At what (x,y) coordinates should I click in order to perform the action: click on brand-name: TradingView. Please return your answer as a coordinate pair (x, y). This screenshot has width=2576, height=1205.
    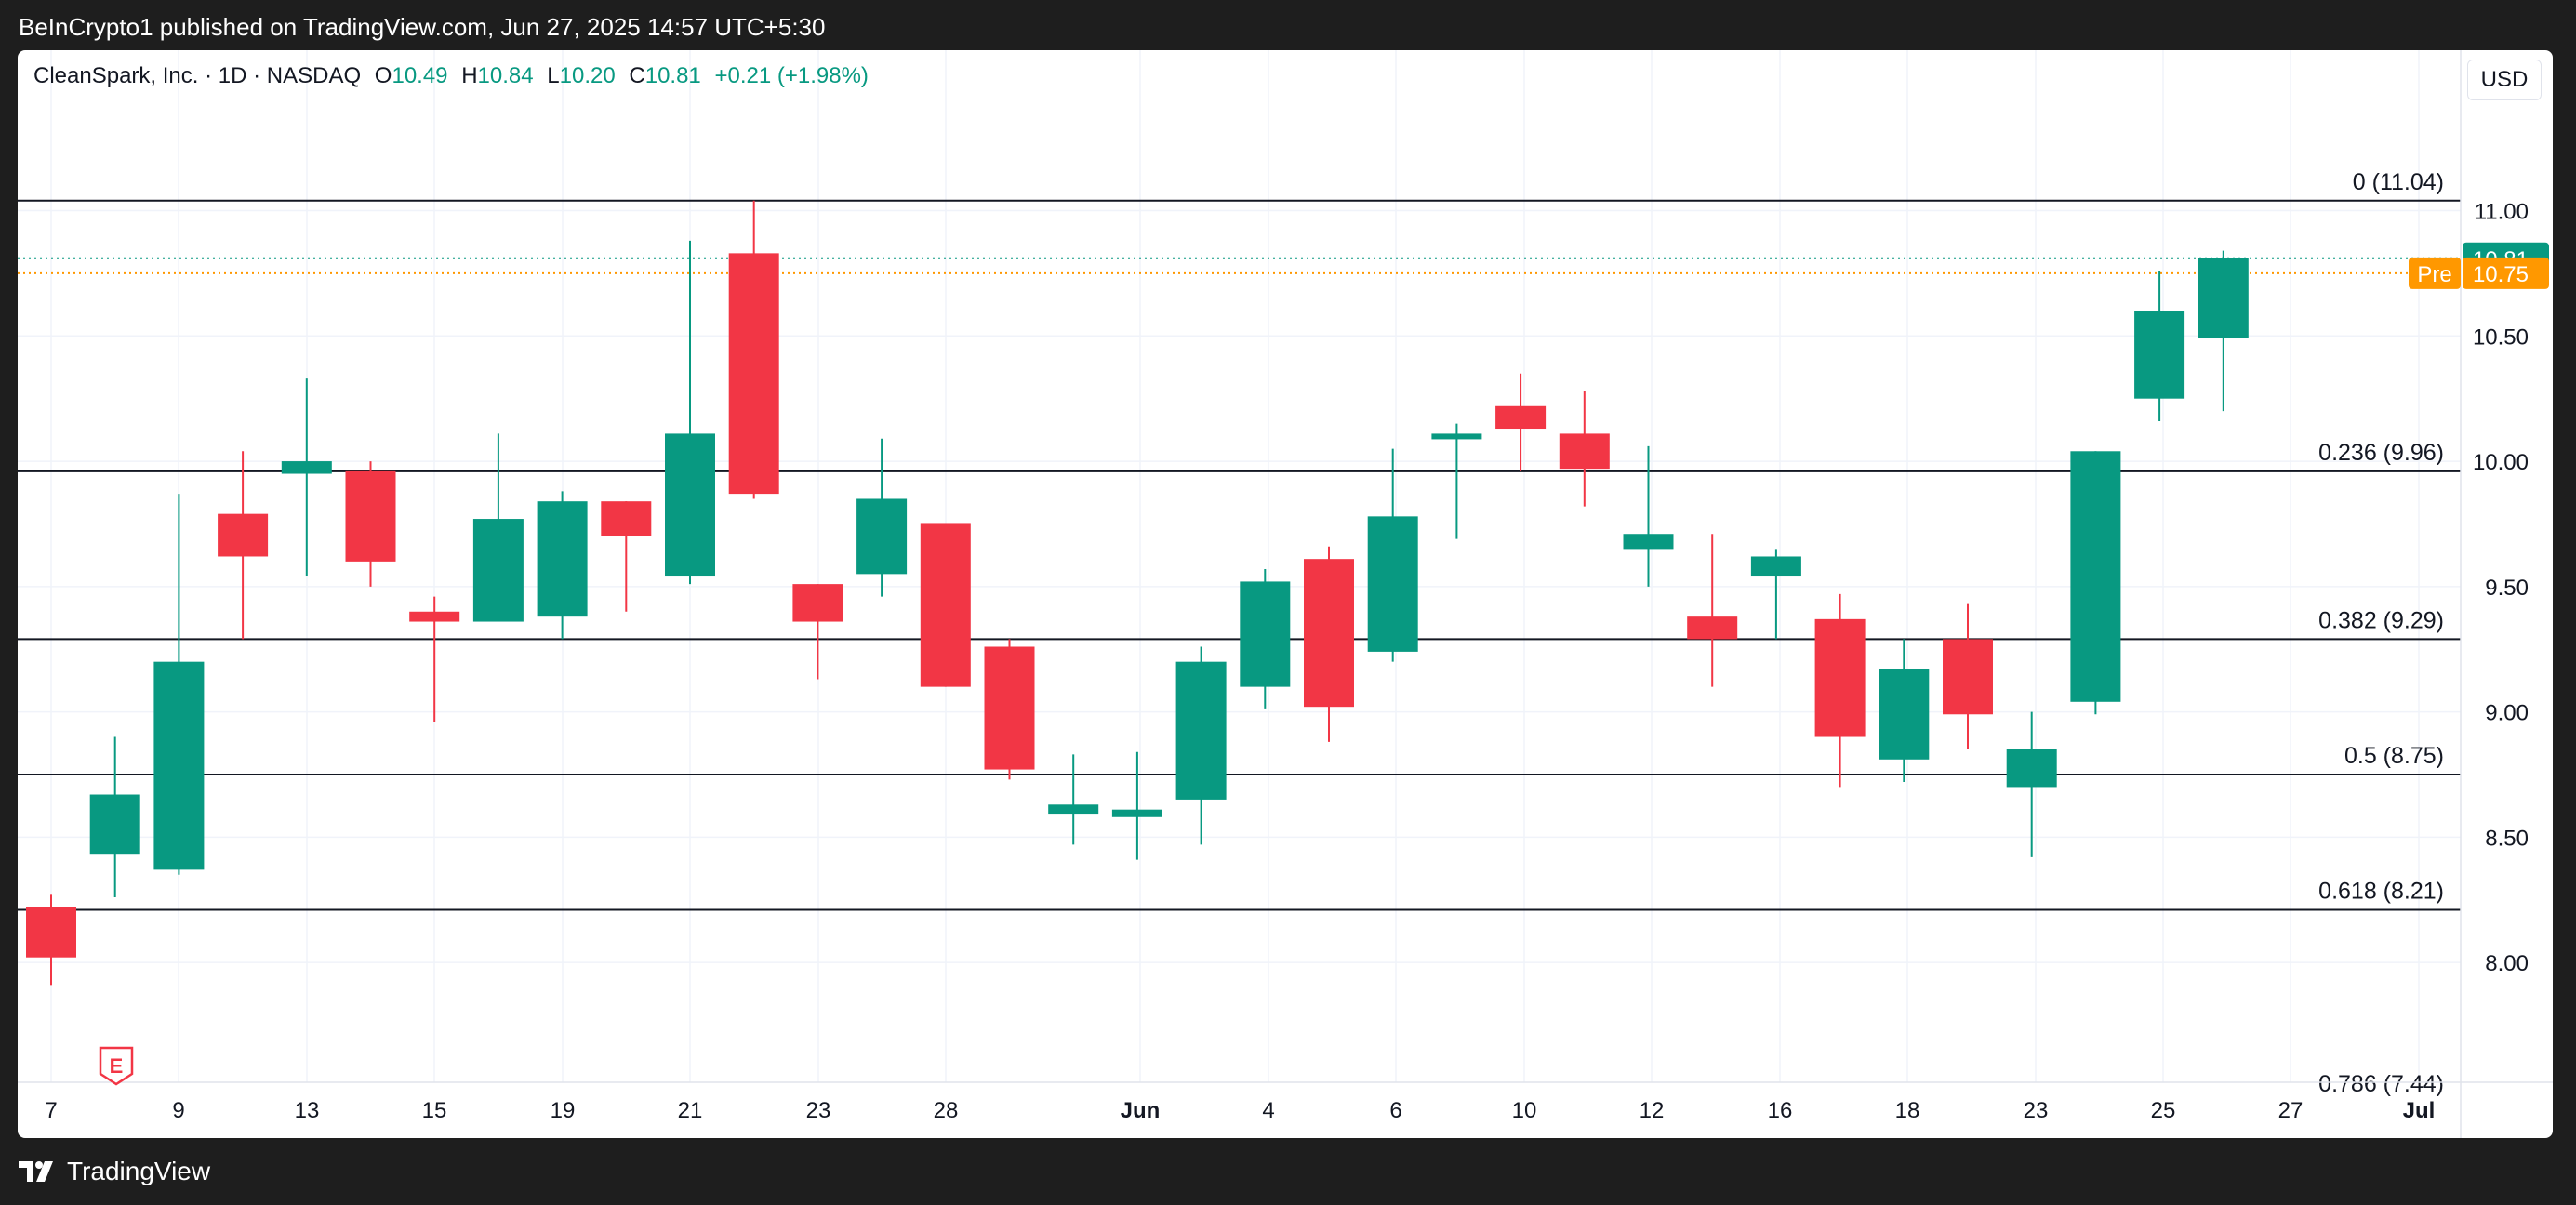
    Looking at the image, I should click on (139, 1171).